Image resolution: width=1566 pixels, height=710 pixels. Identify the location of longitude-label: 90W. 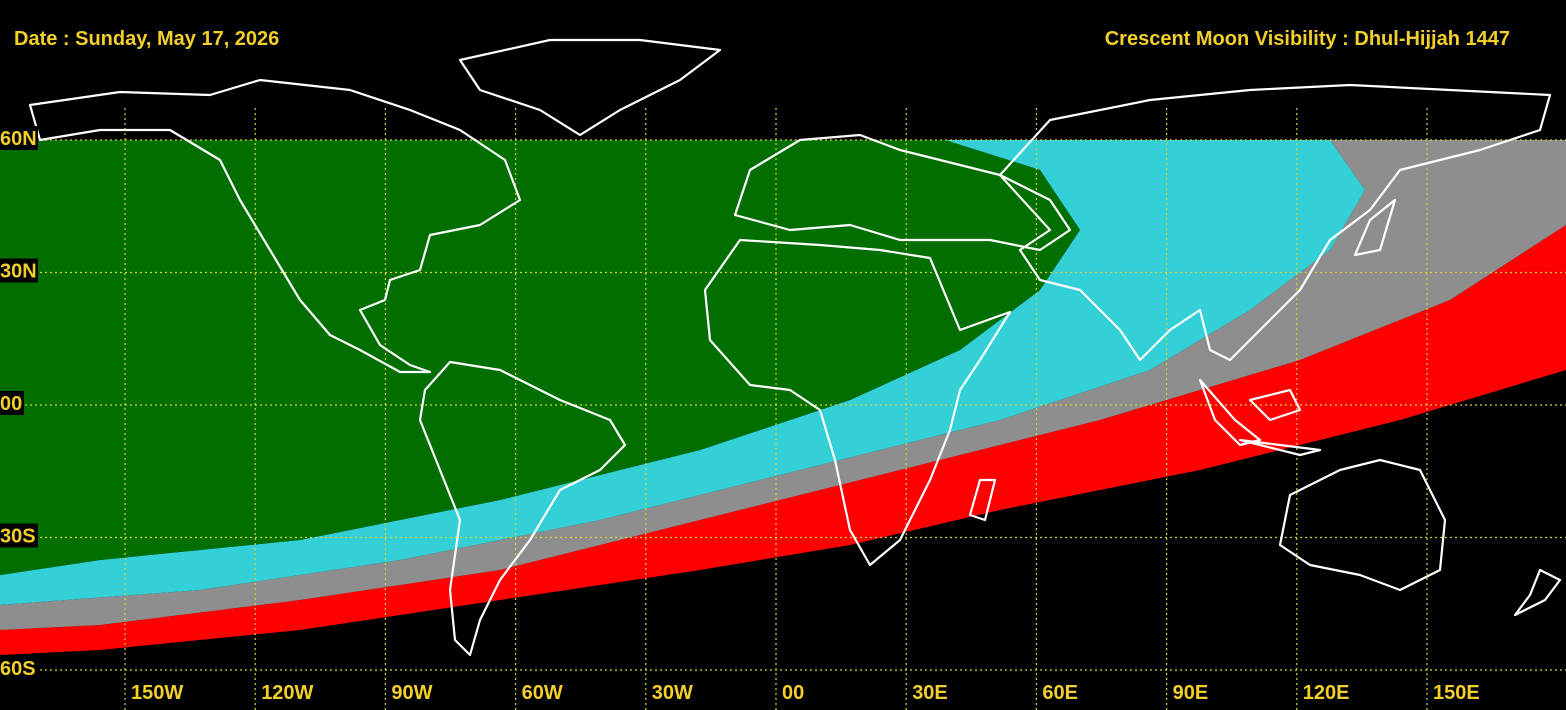
(411, 693).